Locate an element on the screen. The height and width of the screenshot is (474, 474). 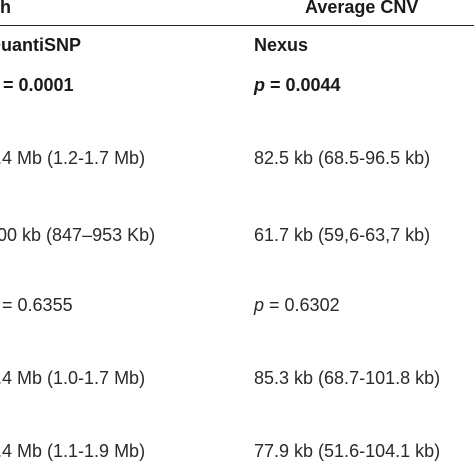
table-cell: 77.9 kb (51.6-104.1 kb) is located at coordinates (347, 451).